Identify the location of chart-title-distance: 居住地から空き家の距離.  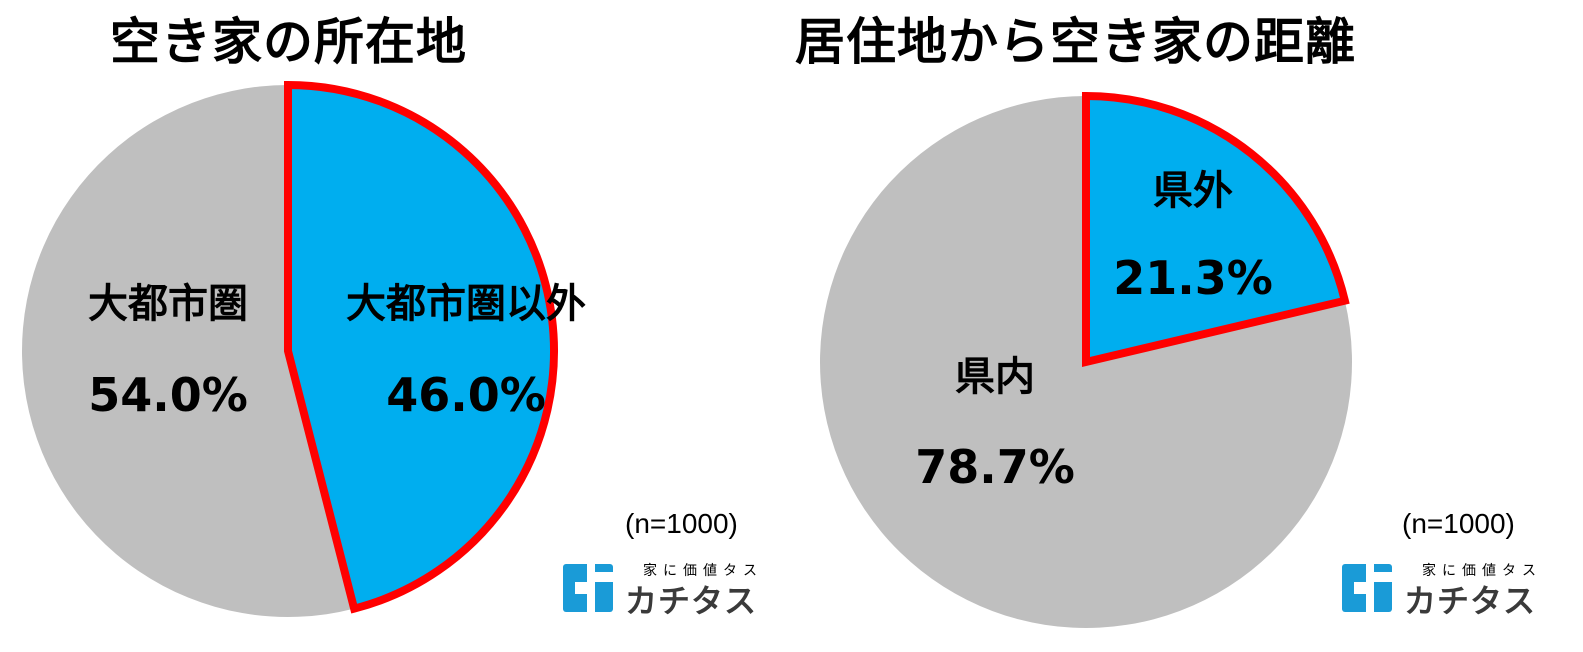
(1075, 42).